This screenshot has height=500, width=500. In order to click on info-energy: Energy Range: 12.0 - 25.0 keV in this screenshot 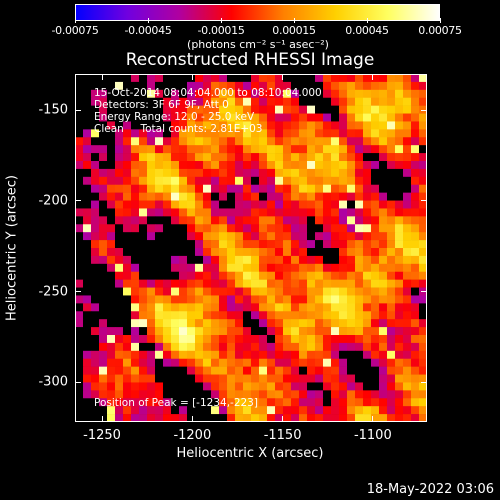, I will do `click(174, 117)`.